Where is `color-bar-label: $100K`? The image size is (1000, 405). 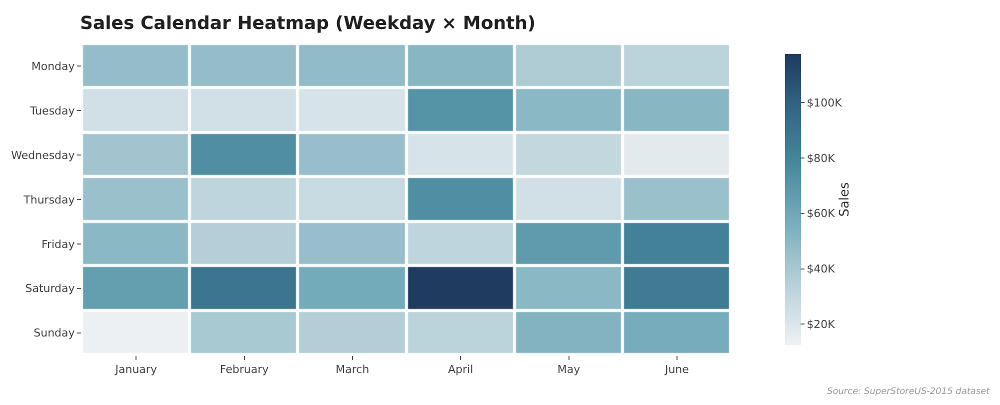
color-bar-label: $100K is located at coordinates (824, 103).